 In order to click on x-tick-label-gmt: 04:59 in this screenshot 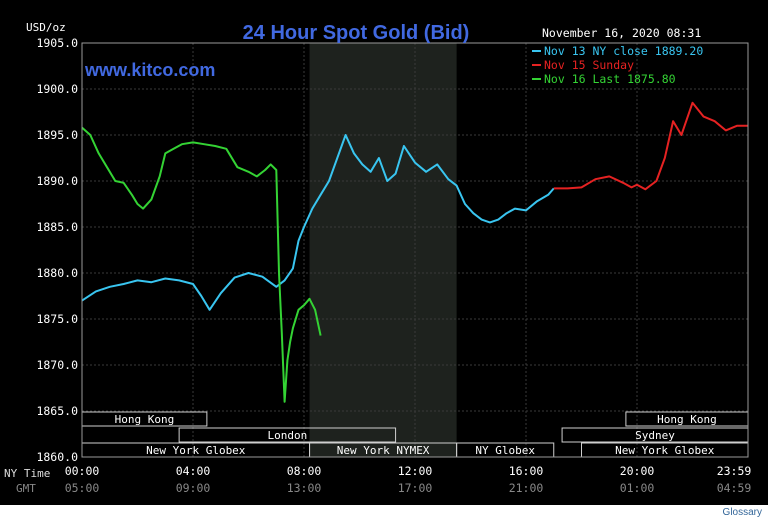, I will do `click(734, 488)`.